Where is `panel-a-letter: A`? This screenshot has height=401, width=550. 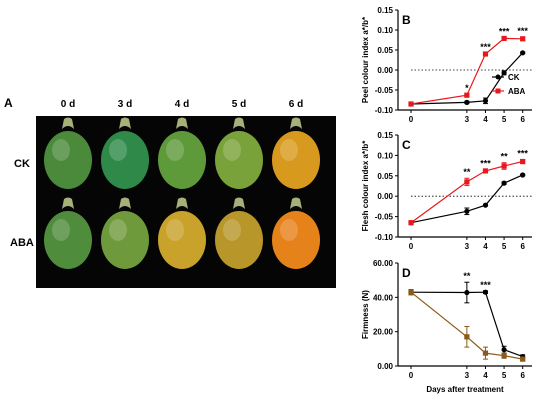 panel-a-letter: A is located at coordinates (8, 103).